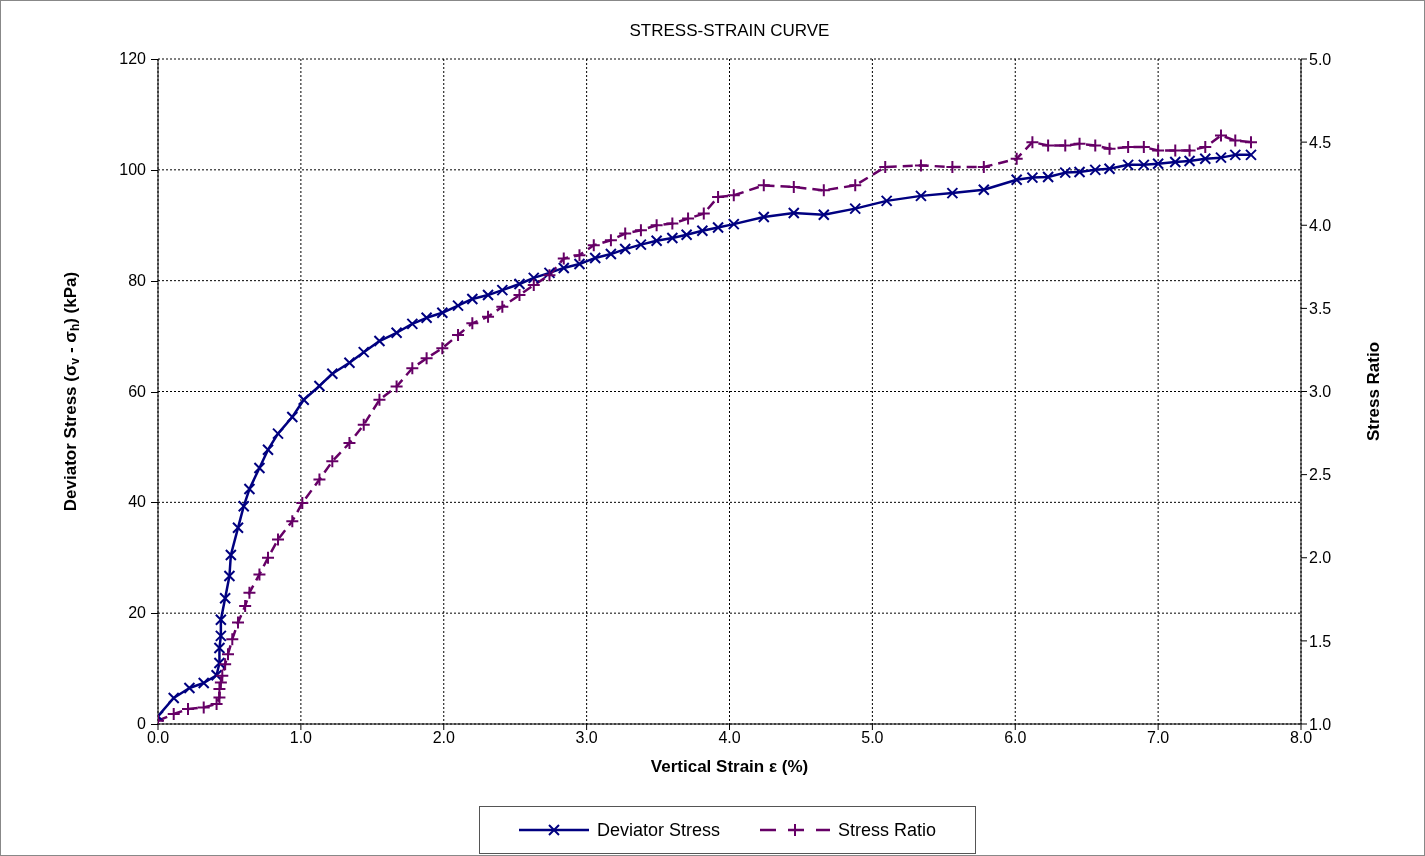 This screenshot has width=1425, height=856. Describe the element at coordinates (1320, 558) in the screenshot. I see `y2-tick-label: 2.0` at that location.